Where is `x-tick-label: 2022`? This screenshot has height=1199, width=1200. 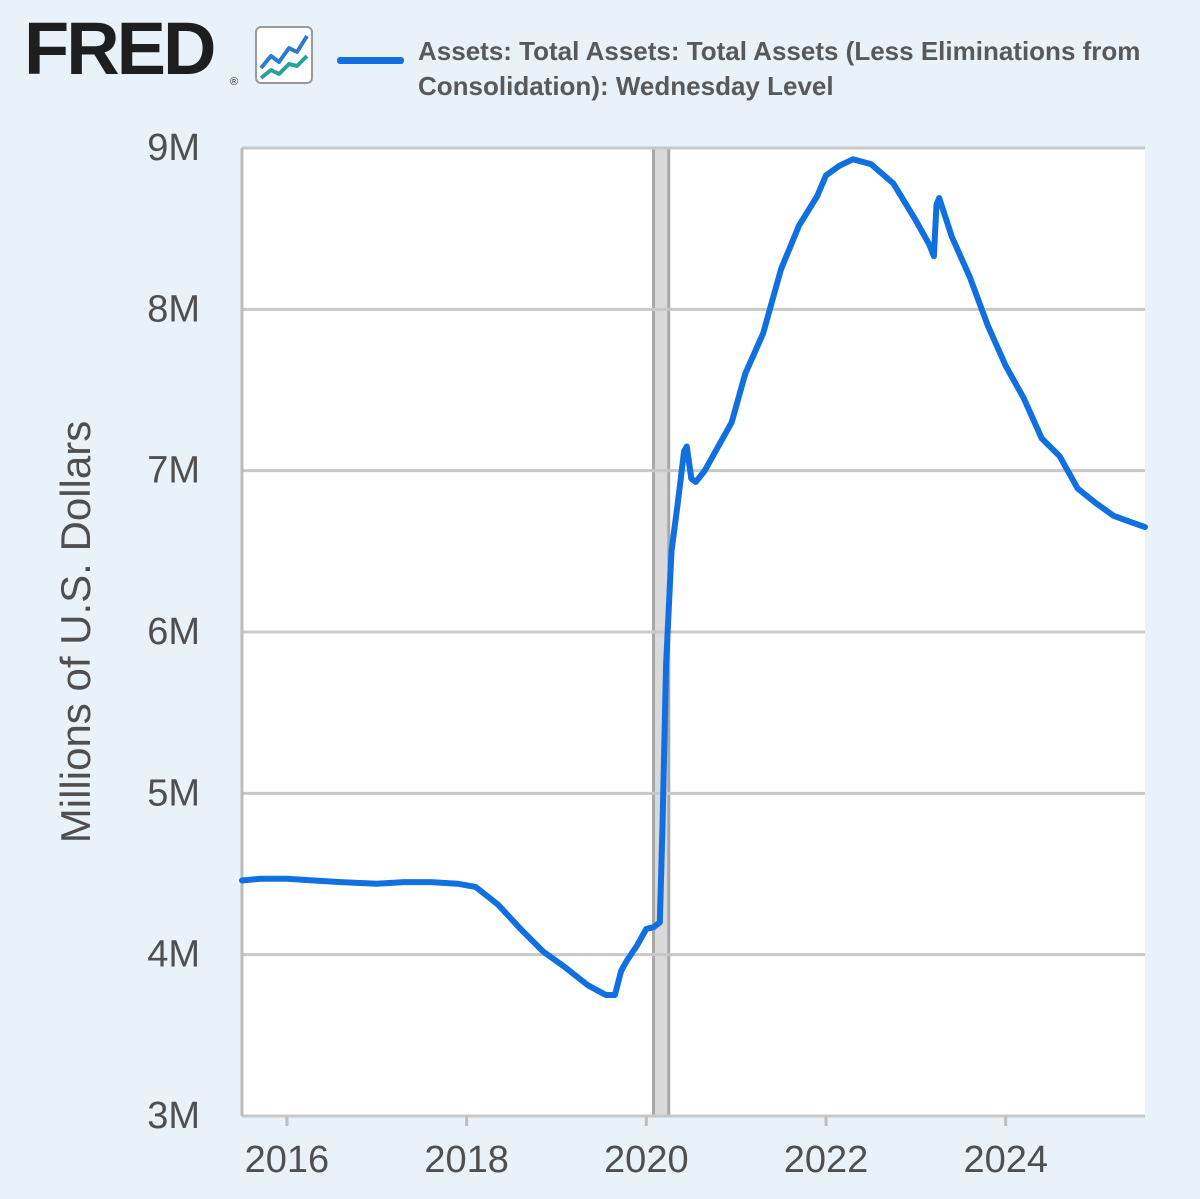 x-tick-label: 2022 is located at coordinates (826, 1160).